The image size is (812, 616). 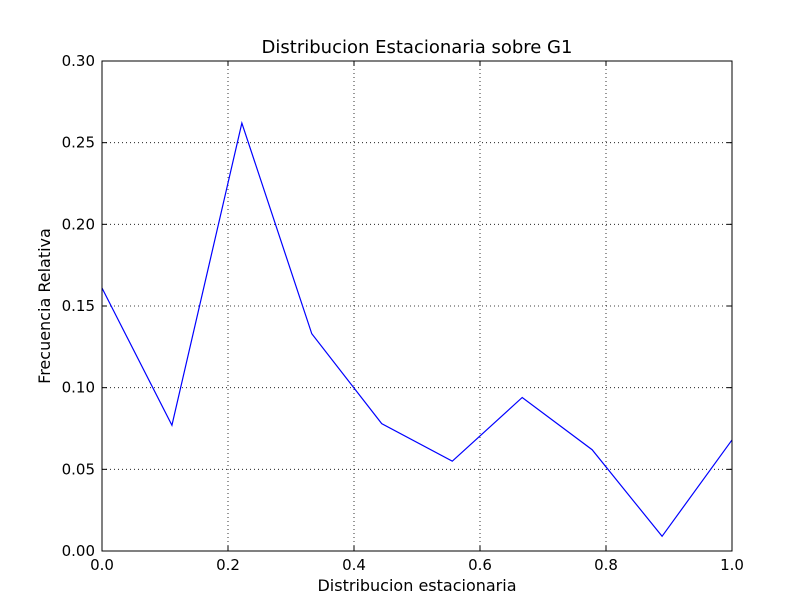 What do you see at coordinates (102, 565) in the screenshot?
I see `x-tick-label: 0.0` at bounding box center [102, 565].